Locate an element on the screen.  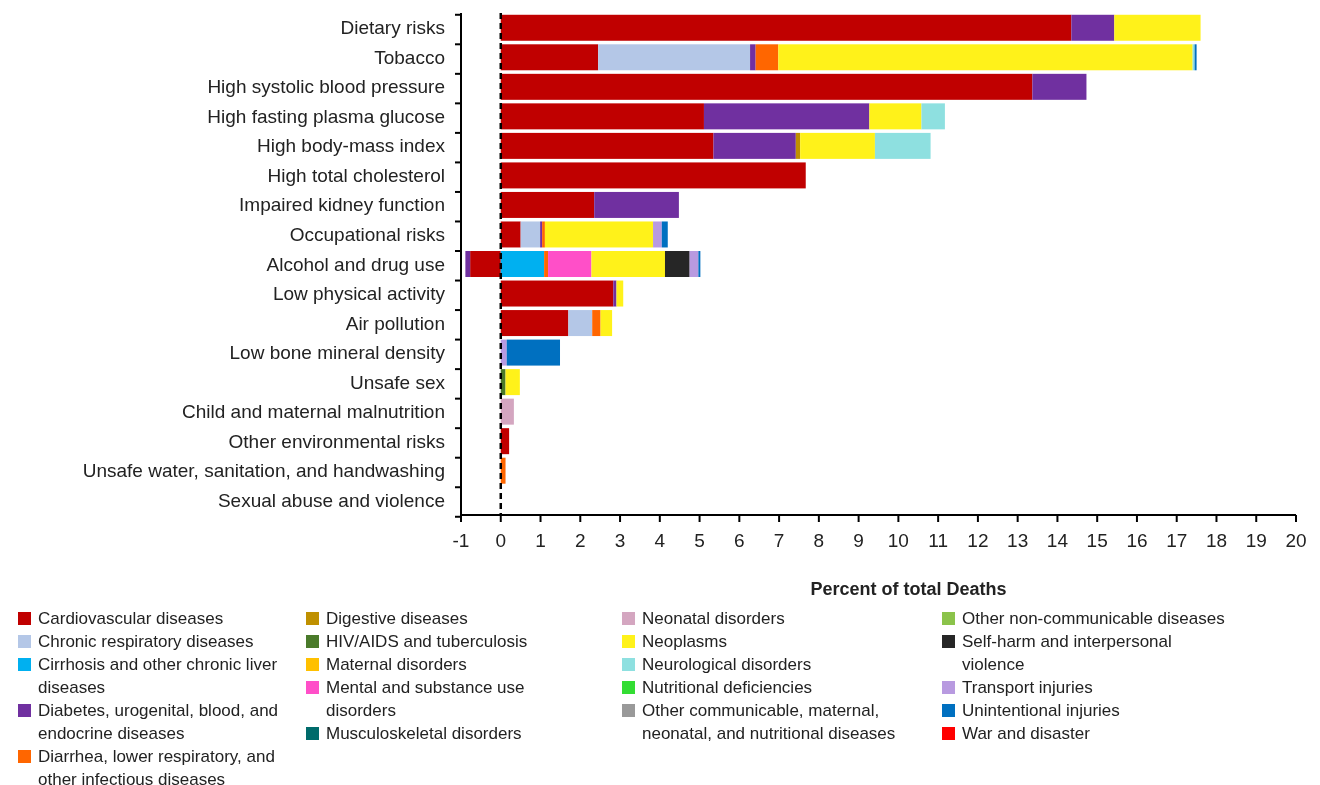
y-tick-label: Dietary risks is located at coordinates (392, 28).